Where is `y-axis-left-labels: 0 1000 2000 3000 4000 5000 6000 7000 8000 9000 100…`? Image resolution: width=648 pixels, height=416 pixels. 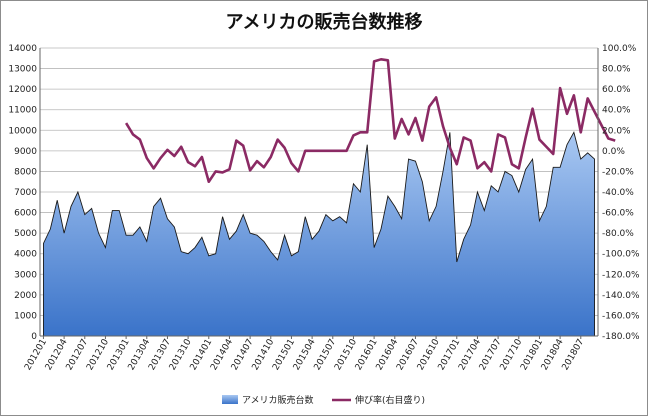 y-axis-left-labels: 0 1000 2000 3000 4000 5000 6000 7000 8000 9000 100… is located at coordinates (22, 193).